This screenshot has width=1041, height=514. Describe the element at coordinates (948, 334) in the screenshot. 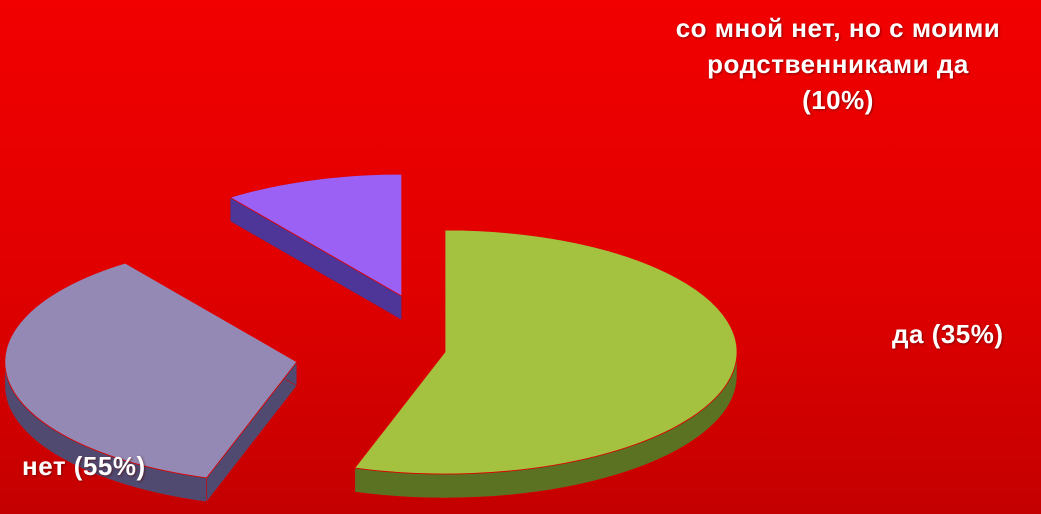

I see `slice-label-yes: да (35%)` at that location.